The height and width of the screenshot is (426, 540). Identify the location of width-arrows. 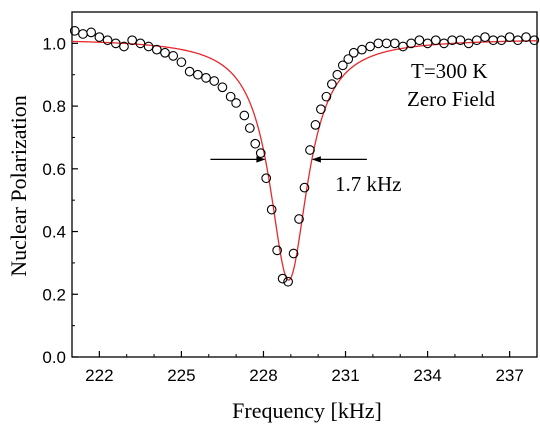
(288, 159).